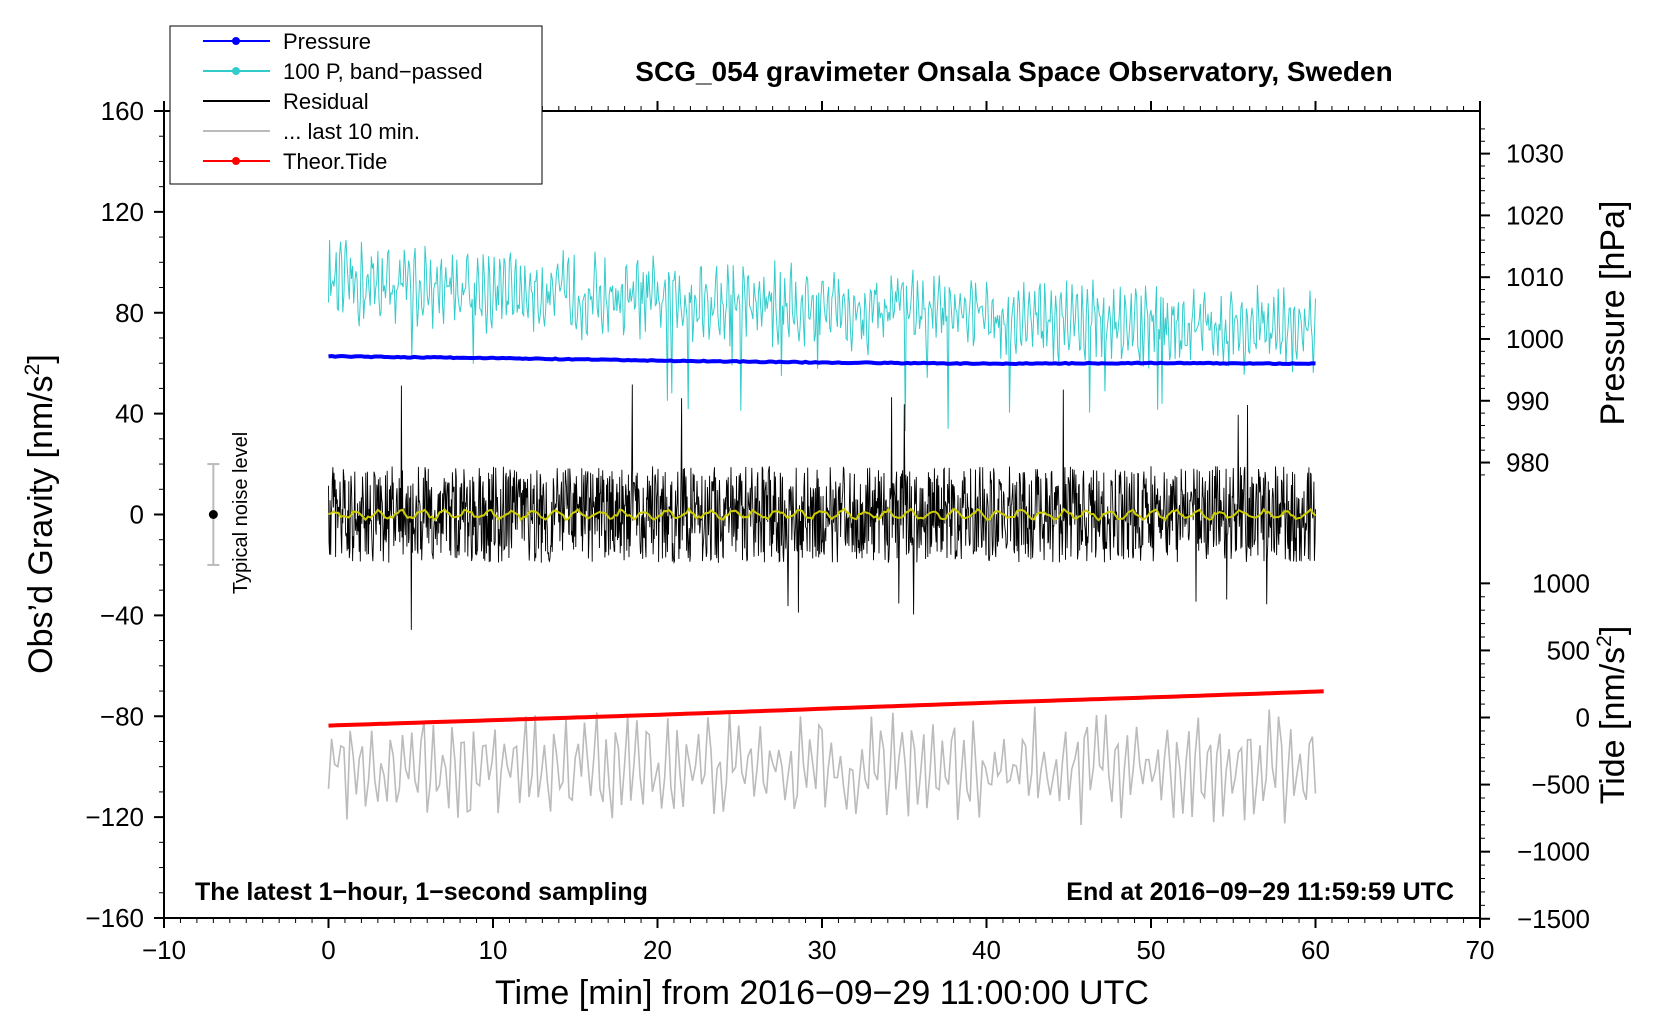 The width and height of the screenshot is (1660, 1020). I want to click on tide-tick-label: −1500, so click(1553, 919).